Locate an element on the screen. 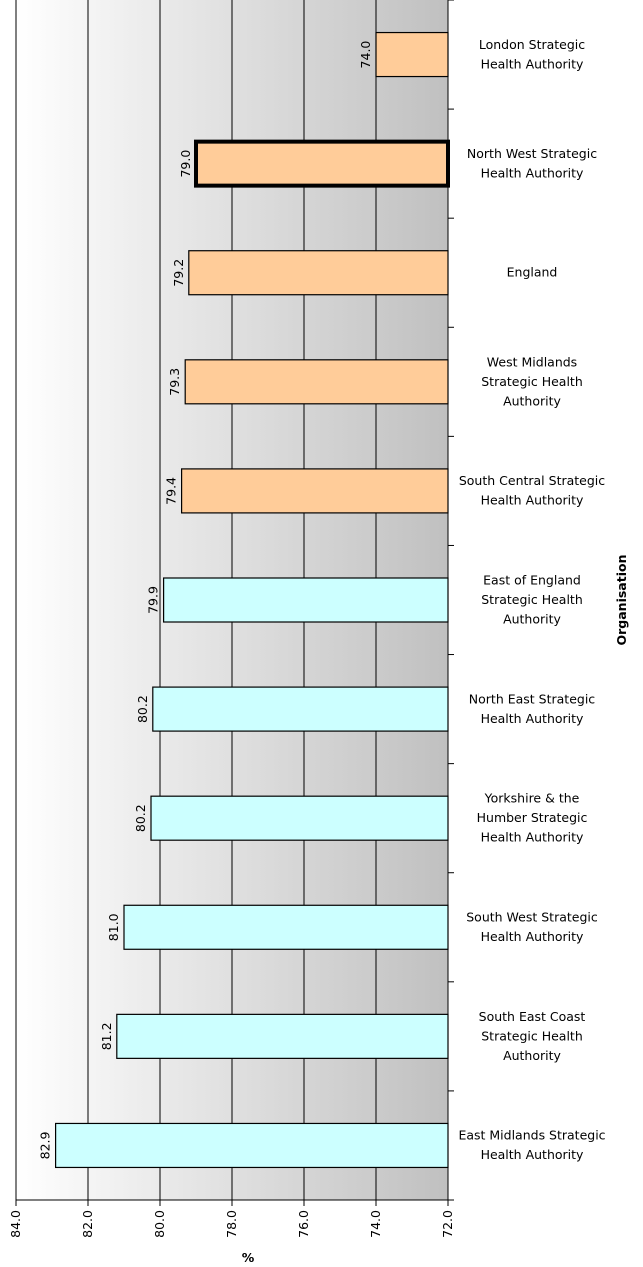 This screenshot has height=1267, width=643. x-tick-label: 80.0 is located at coordinates (159, 1224).